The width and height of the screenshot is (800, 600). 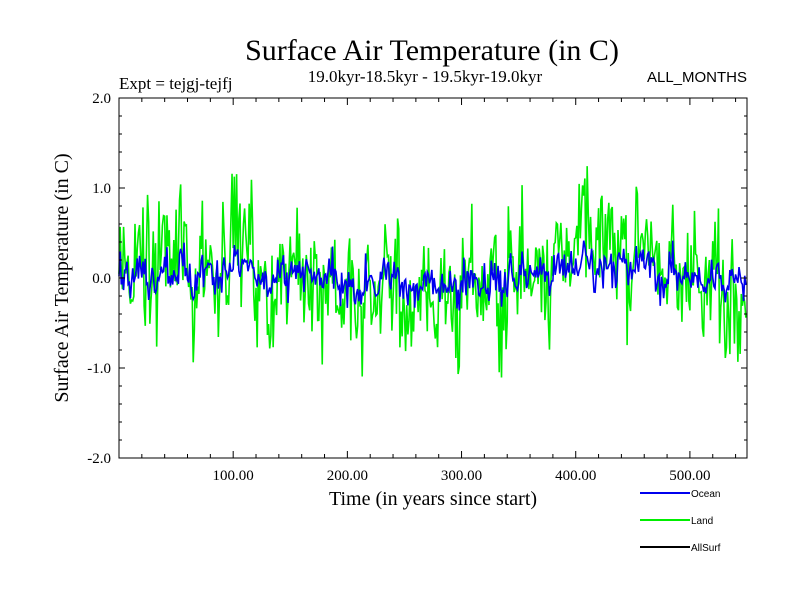 What do you see at coordinates (705, 494) in the screenshot?
I see `legend-label-ocean: Ocean` at bounding box center [705, 494].